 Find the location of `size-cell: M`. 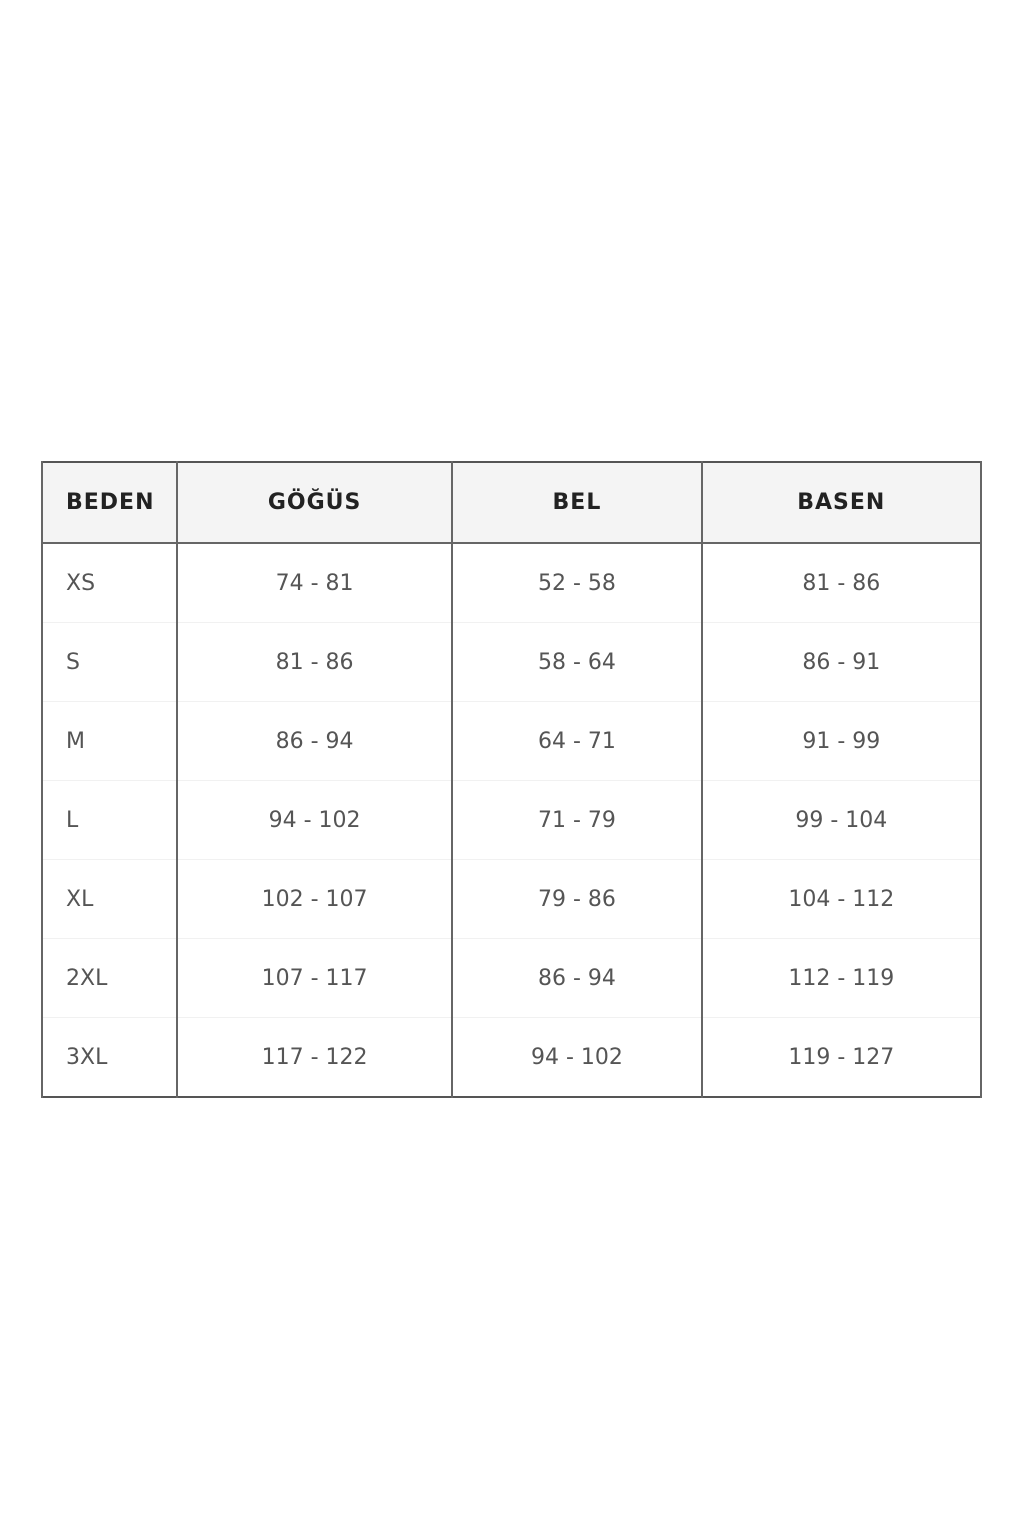

size-cell: M is located at coordinates (109, 741).